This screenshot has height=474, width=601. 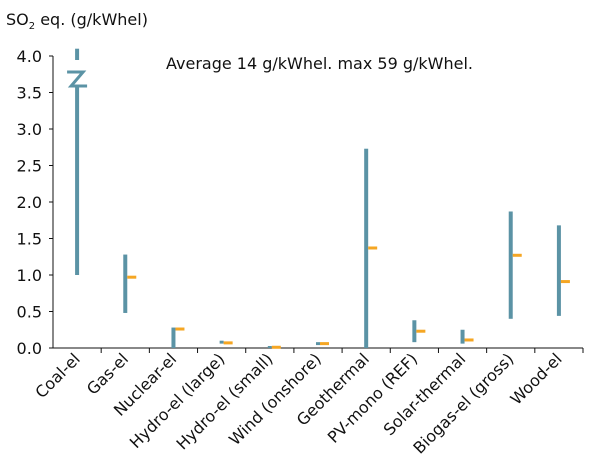 I want to click on y-tick-label: 2.0, so click(x=29, y=202).